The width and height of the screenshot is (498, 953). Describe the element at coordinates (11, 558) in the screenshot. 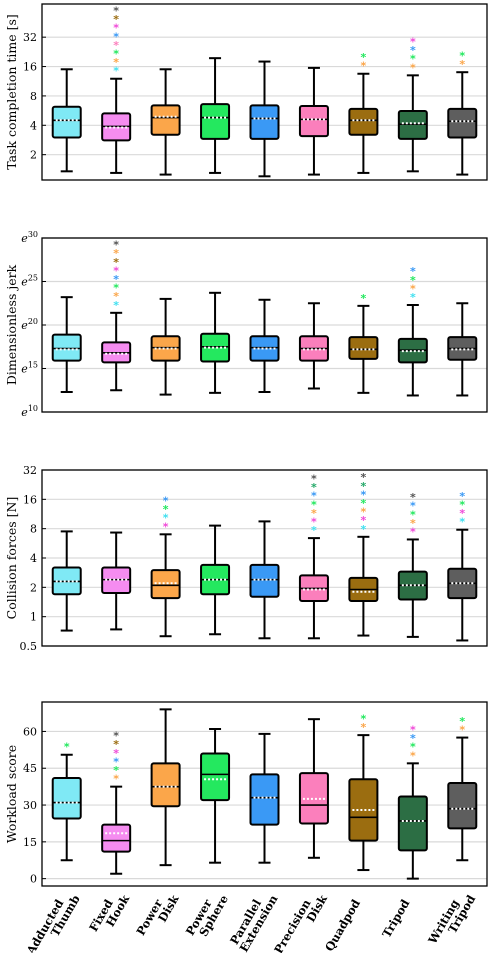

I see `y-axis-label: Collision forces [N]` at that location.